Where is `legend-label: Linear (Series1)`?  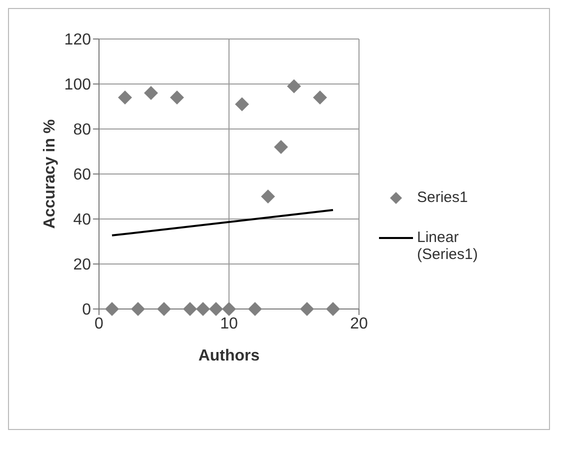 legend-label: Linear (Series1) is located at coordinates (448, 246).